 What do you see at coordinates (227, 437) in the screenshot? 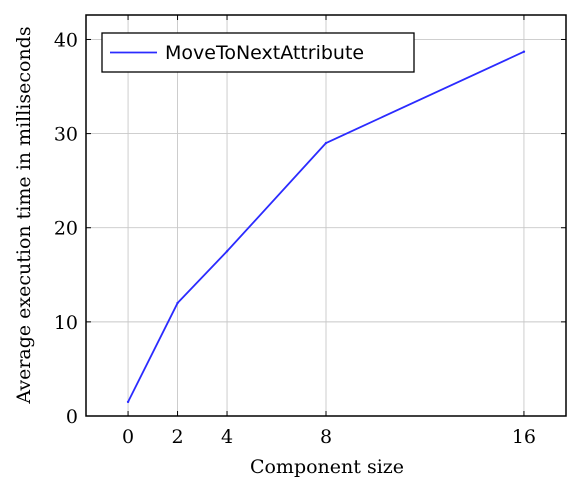
I see `x-tick-label: 4` at bounding box center [227, 437].